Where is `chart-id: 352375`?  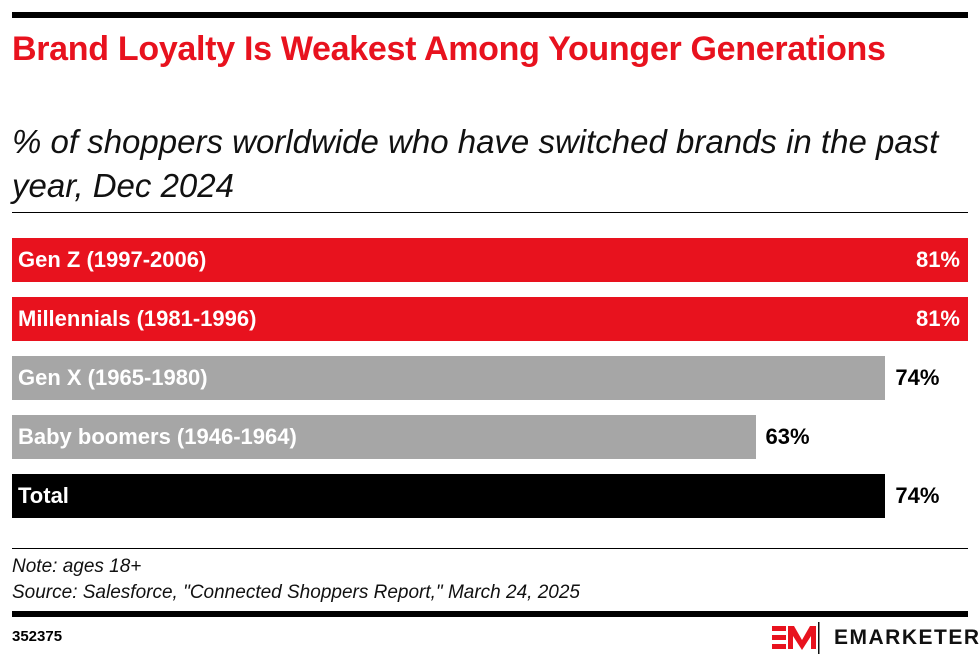 chart-id: 352375 is located at coordinates (37, 636).